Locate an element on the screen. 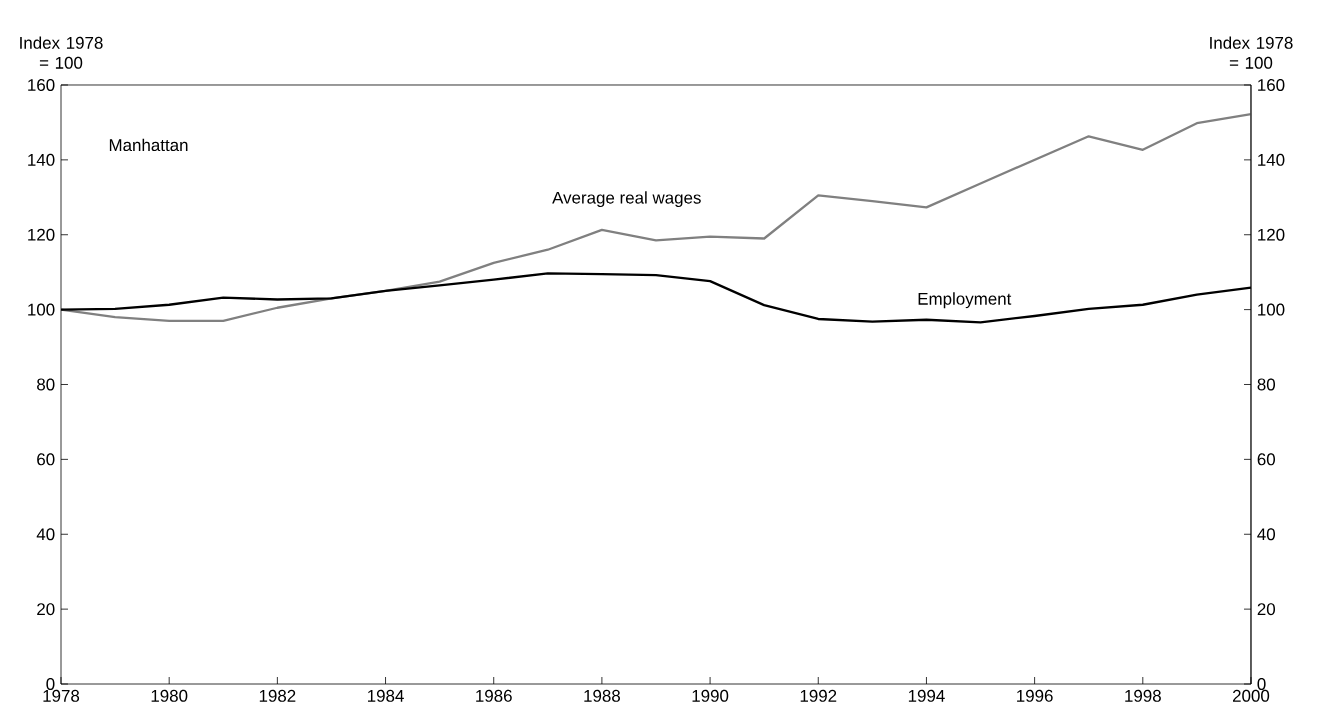 This screenshot has width=1317, height=720. series-label: Employment is located at coordinates (965, 300).